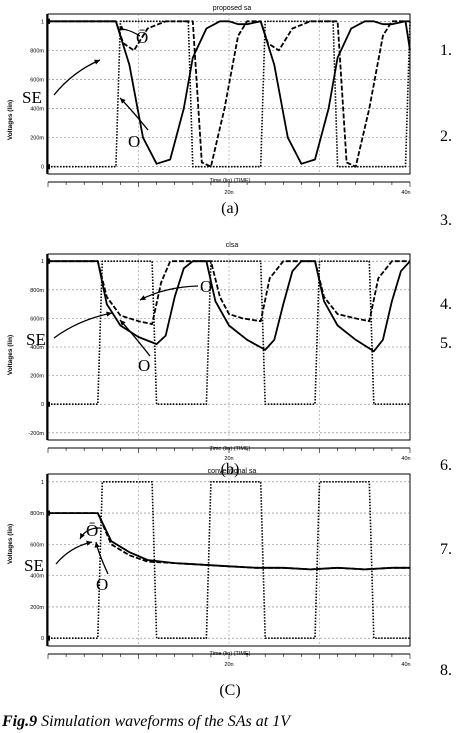 The width and height of the screenshot is (474, 733). Describe the element at coordinates (446, 343) in the screenshot. I see `side-number: 5.` at that location.